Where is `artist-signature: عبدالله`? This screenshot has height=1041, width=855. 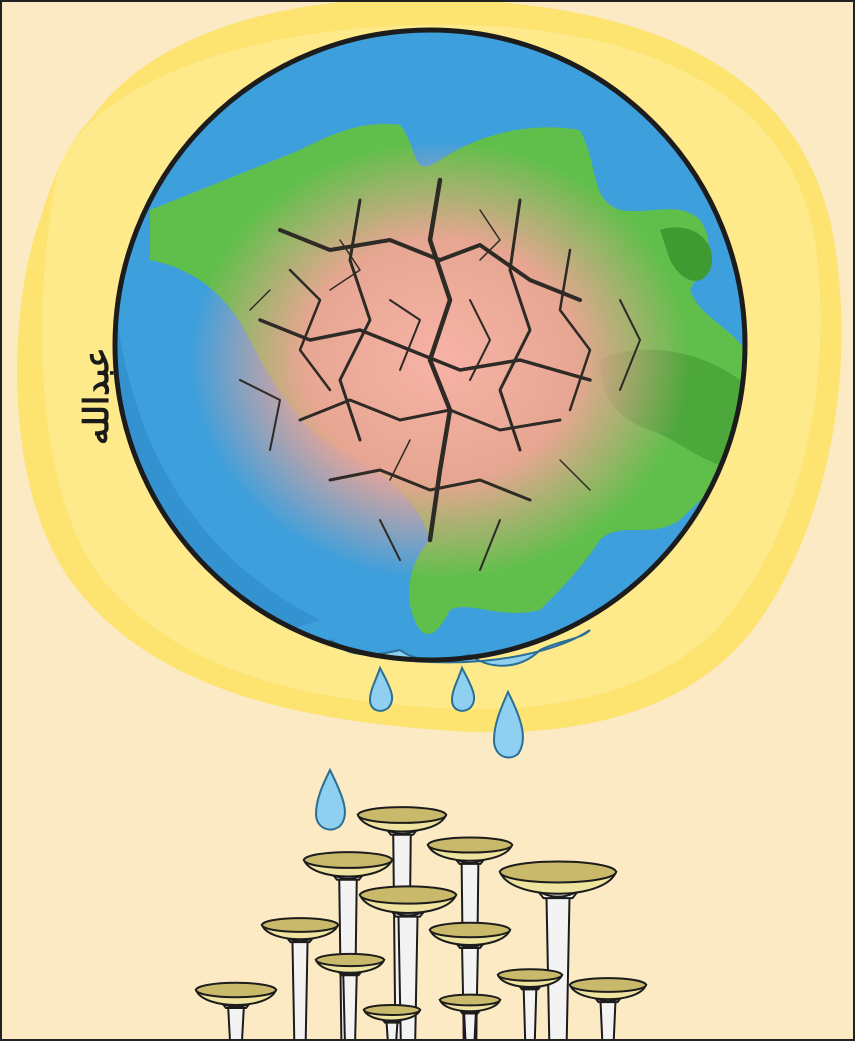 artist-signature: عبدالله is located at coordinates (97, 396).